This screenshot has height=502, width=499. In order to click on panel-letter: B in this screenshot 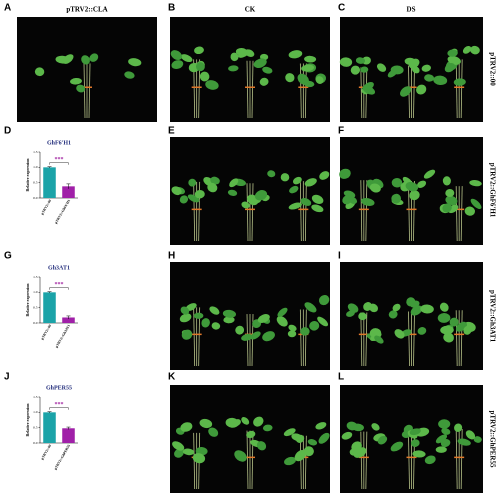, I will do `click(171, 8)`.